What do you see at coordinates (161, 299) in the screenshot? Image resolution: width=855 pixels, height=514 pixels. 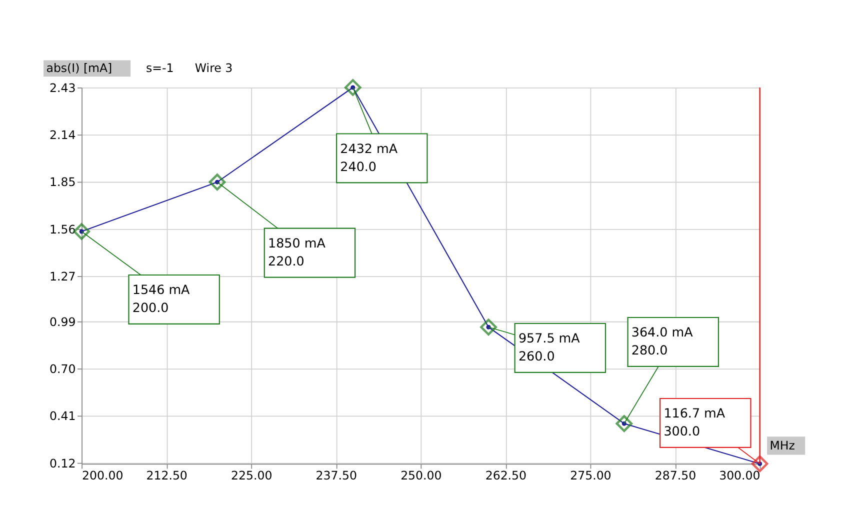 I see `annotation: 1546 mA 200.0` at bounding box center [161, 299].